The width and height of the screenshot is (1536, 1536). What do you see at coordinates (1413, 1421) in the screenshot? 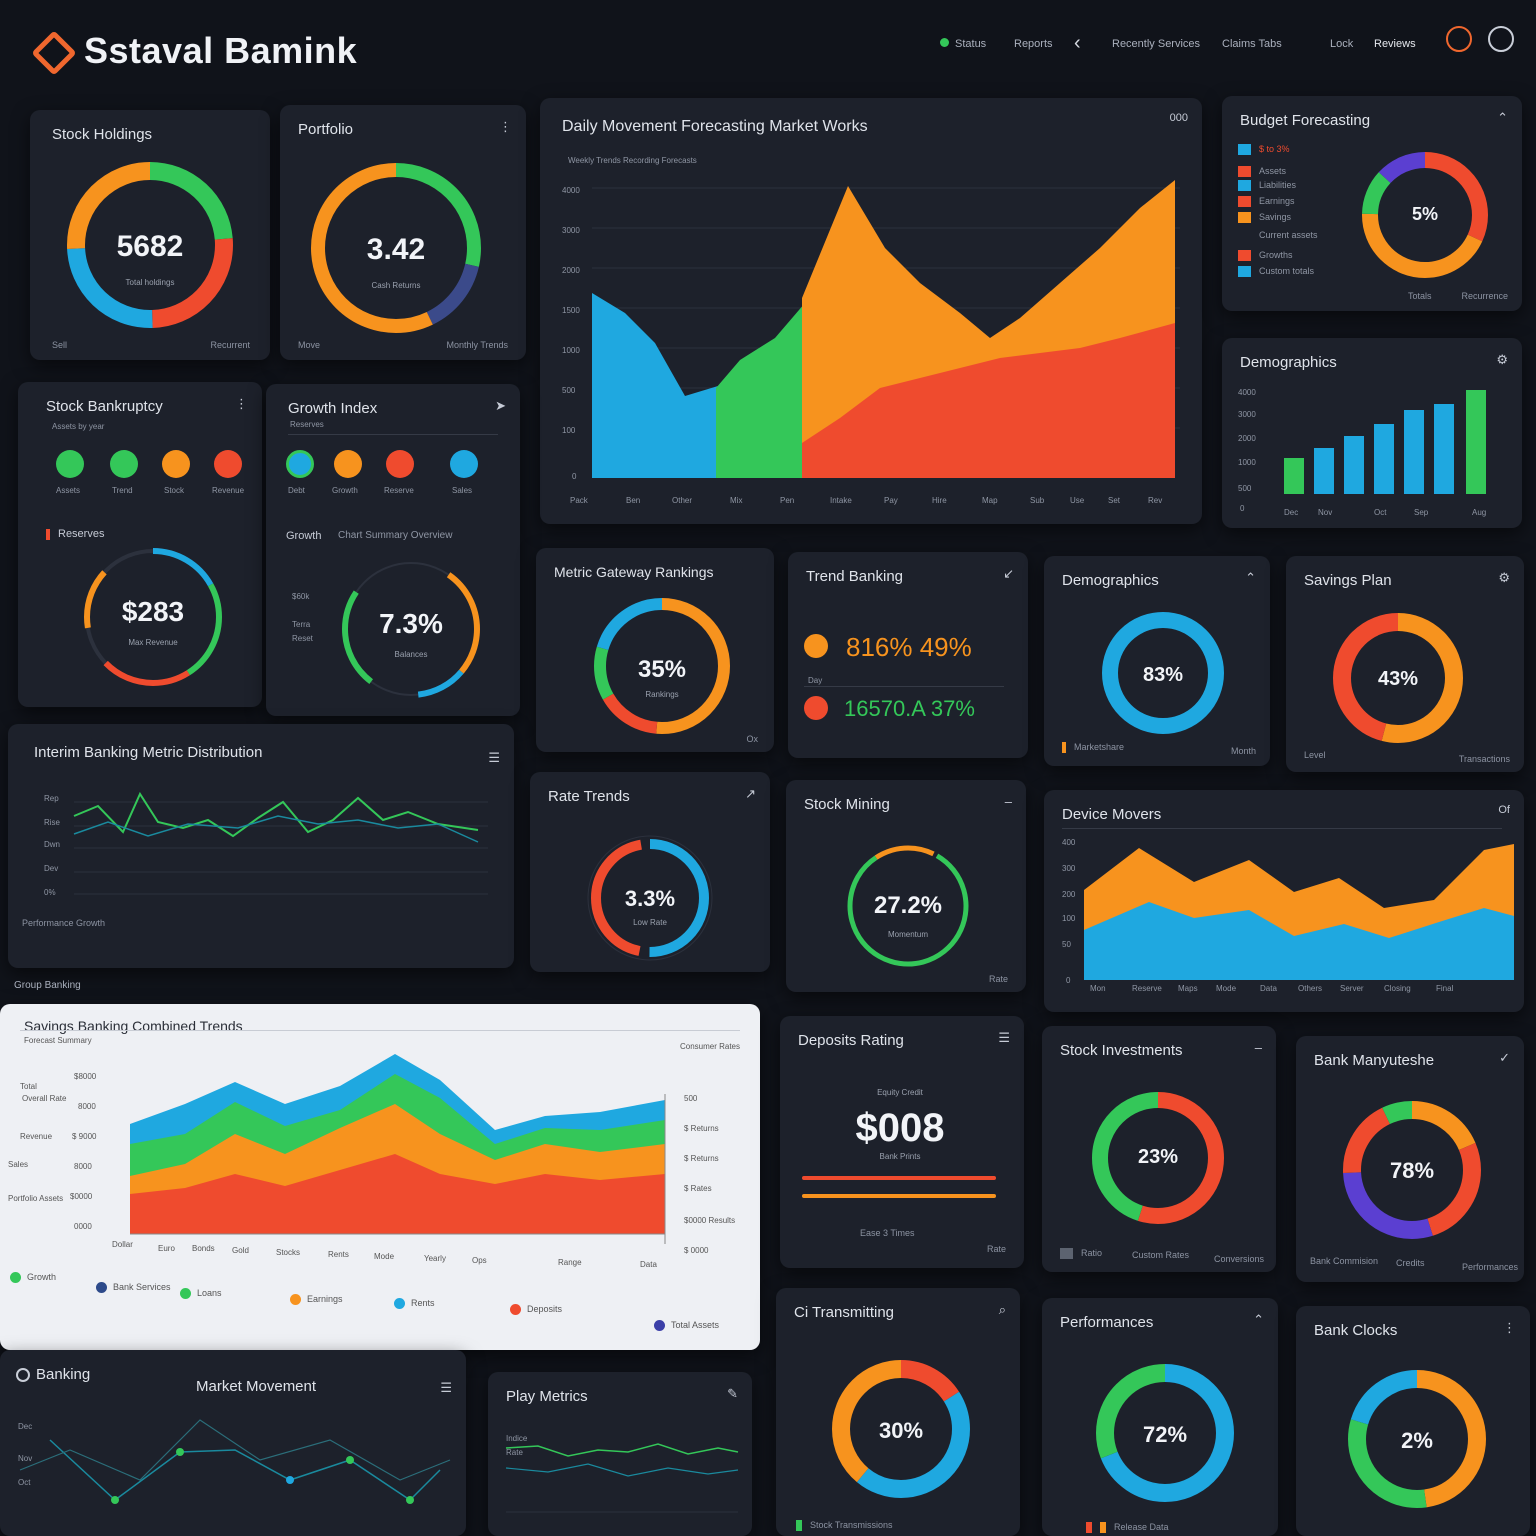
I see `card-bank-clocks: Bank Clocks ⋮ 2%` at bounding box center [1413, 1421].